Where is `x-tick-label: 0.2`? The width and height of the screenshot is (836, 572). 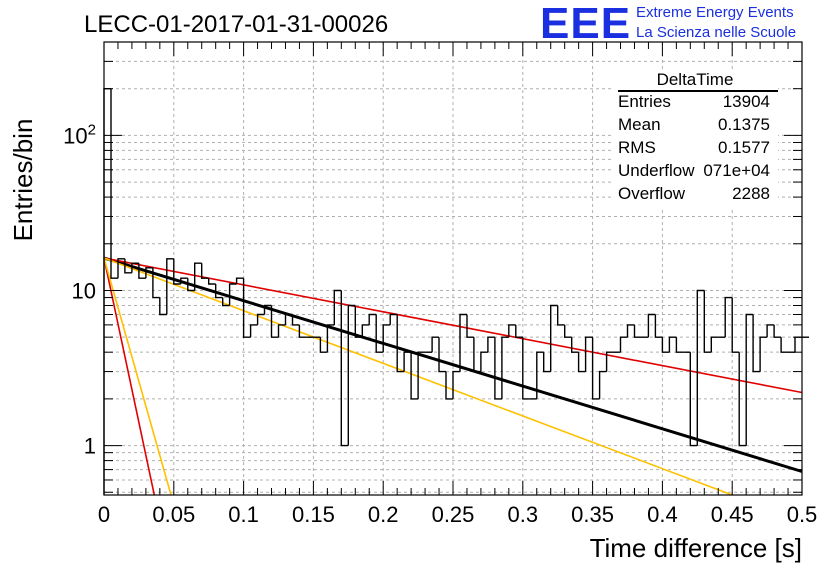 x-tick-label: 0.2 is located at coordinates (383, 514).